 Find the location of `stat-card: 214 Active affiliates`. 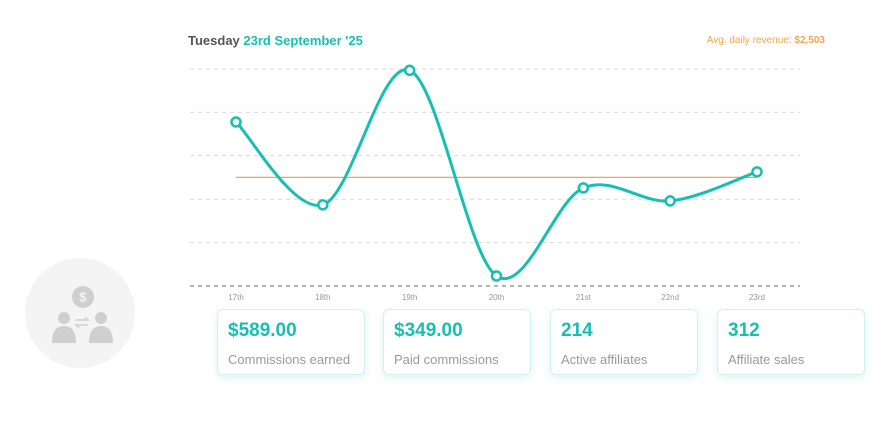

stat-card: 214 Active affiliates is located at coordinates (624, 342).